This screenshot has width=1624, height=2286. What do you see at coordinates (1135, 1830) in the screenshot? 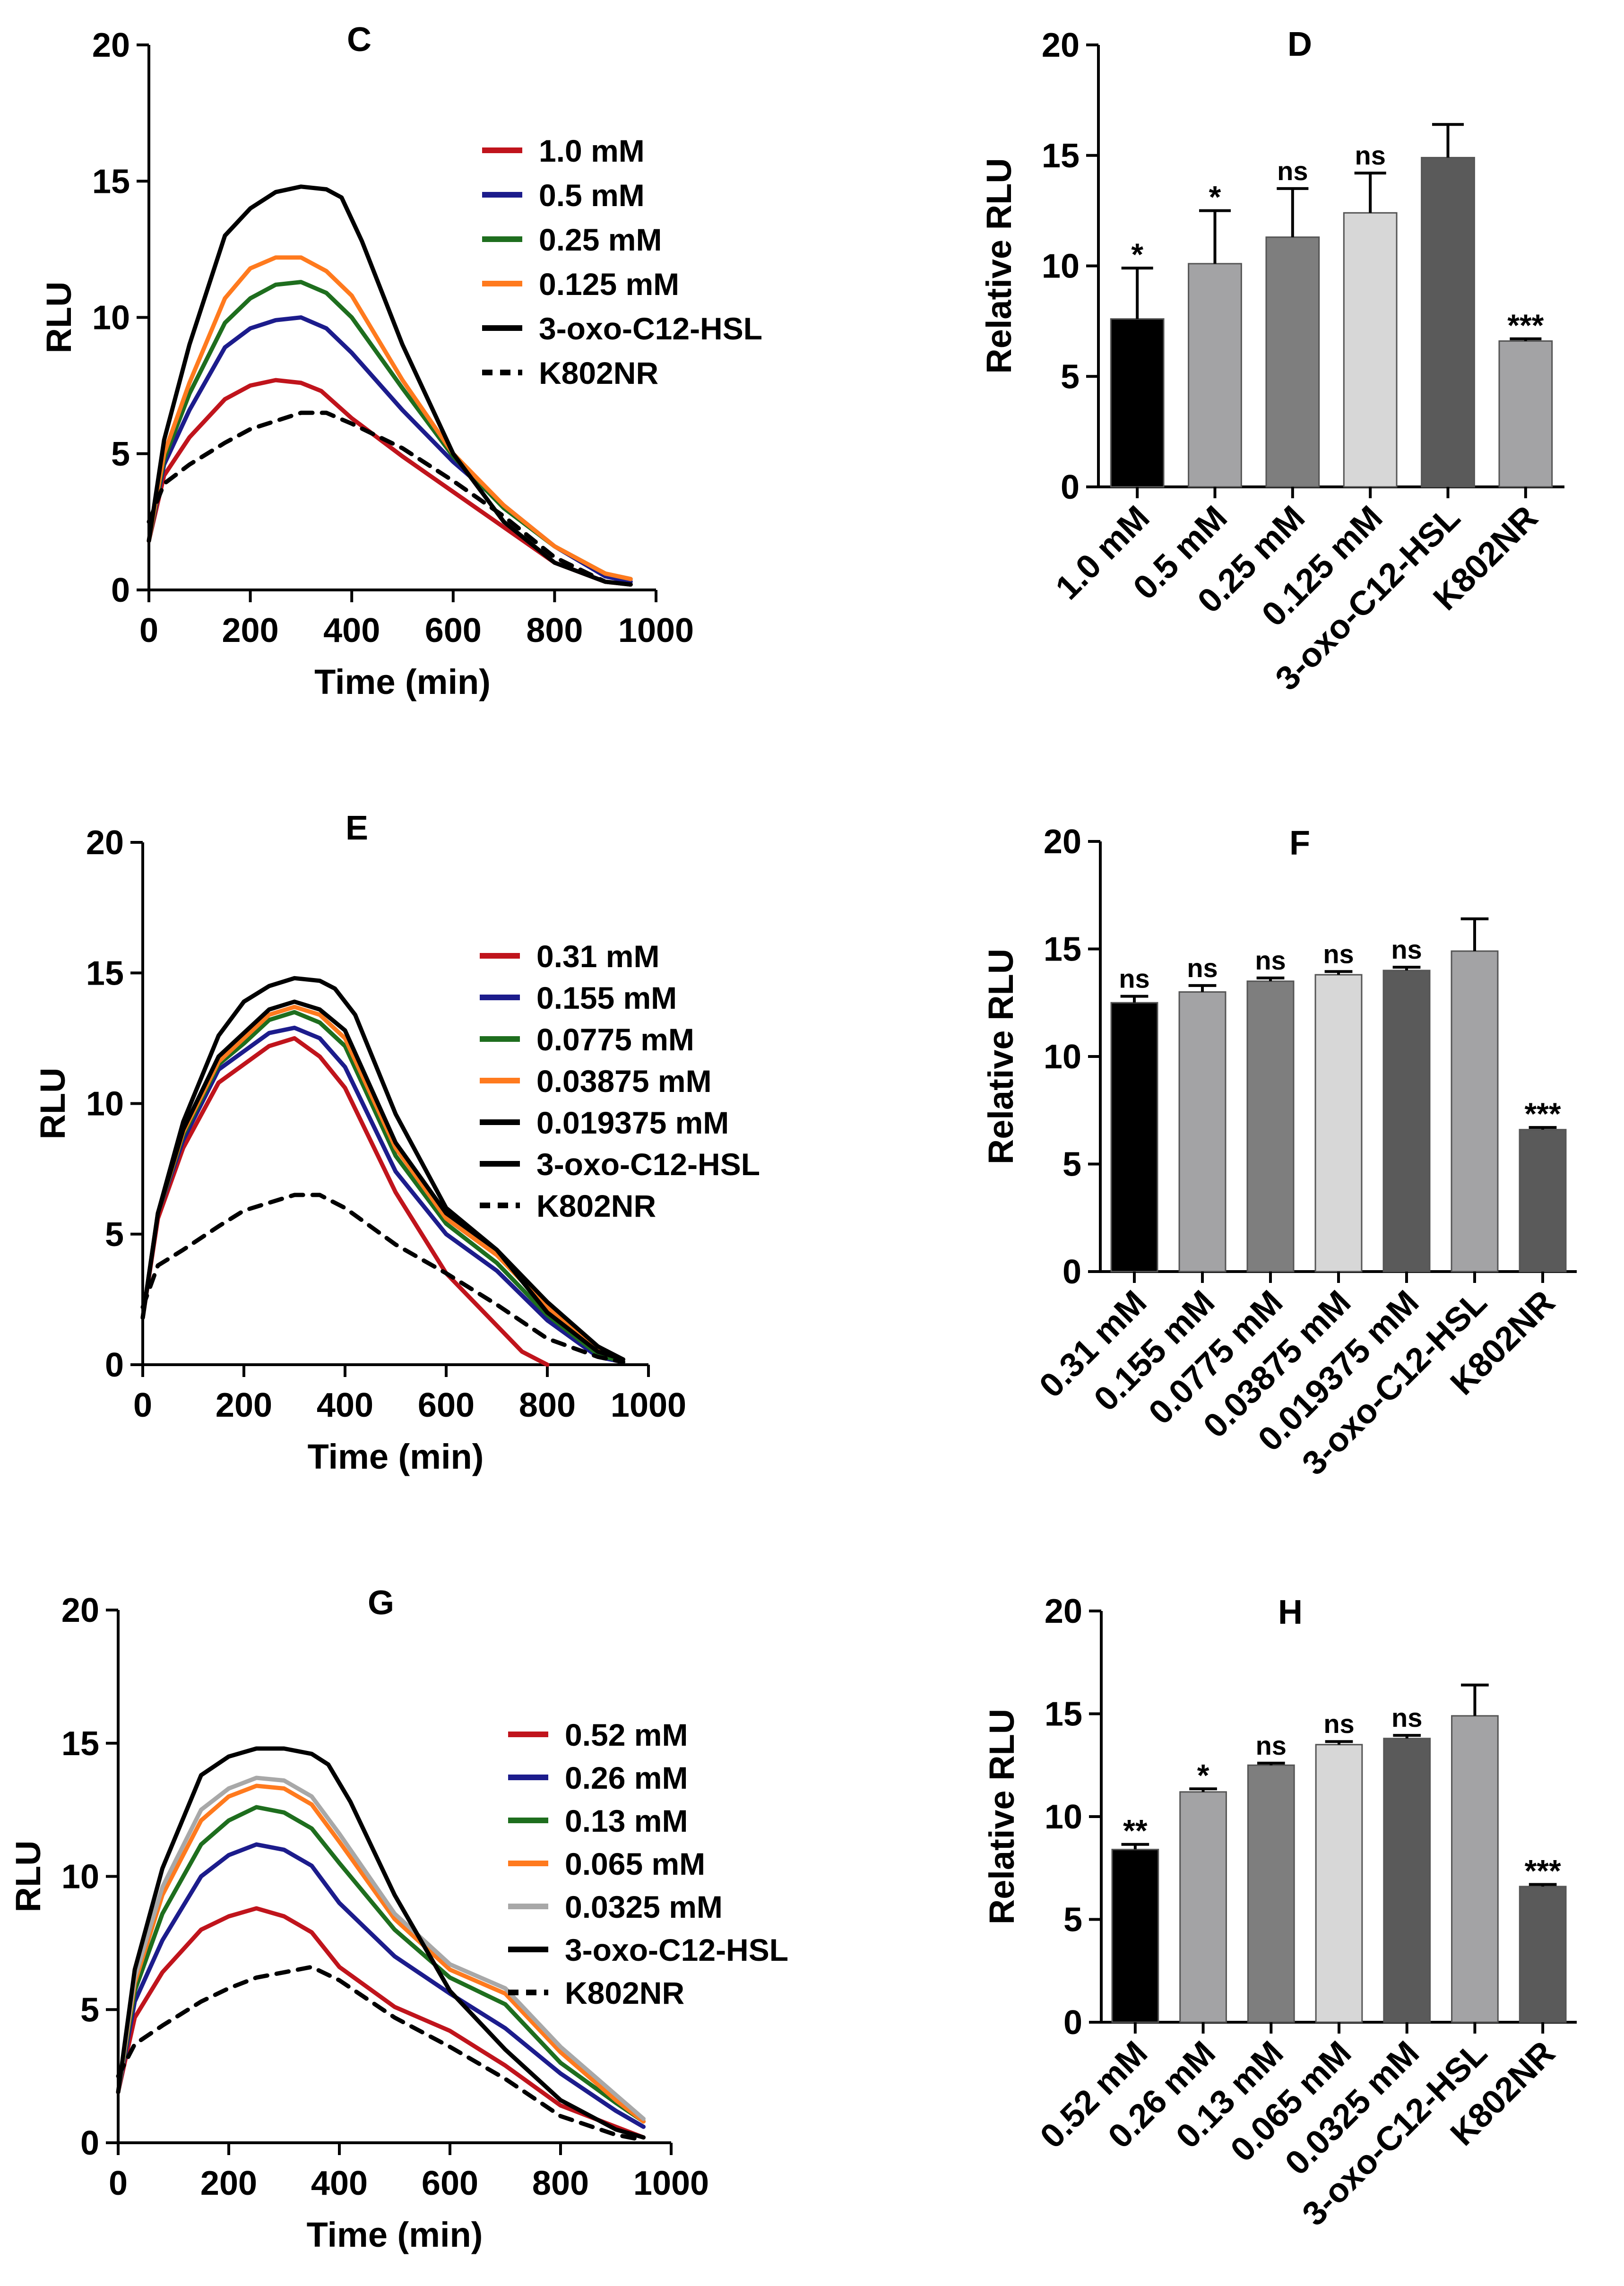
I see `significance-label: **` at bounding box center [1135, 1830].